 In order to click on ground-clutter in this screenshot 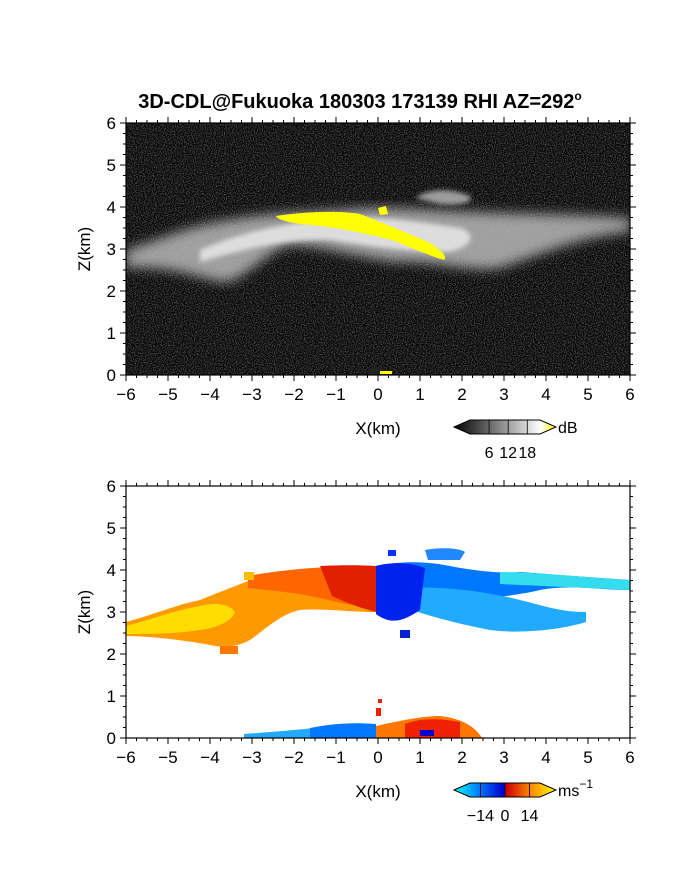, I will do `click(380, 371)`.